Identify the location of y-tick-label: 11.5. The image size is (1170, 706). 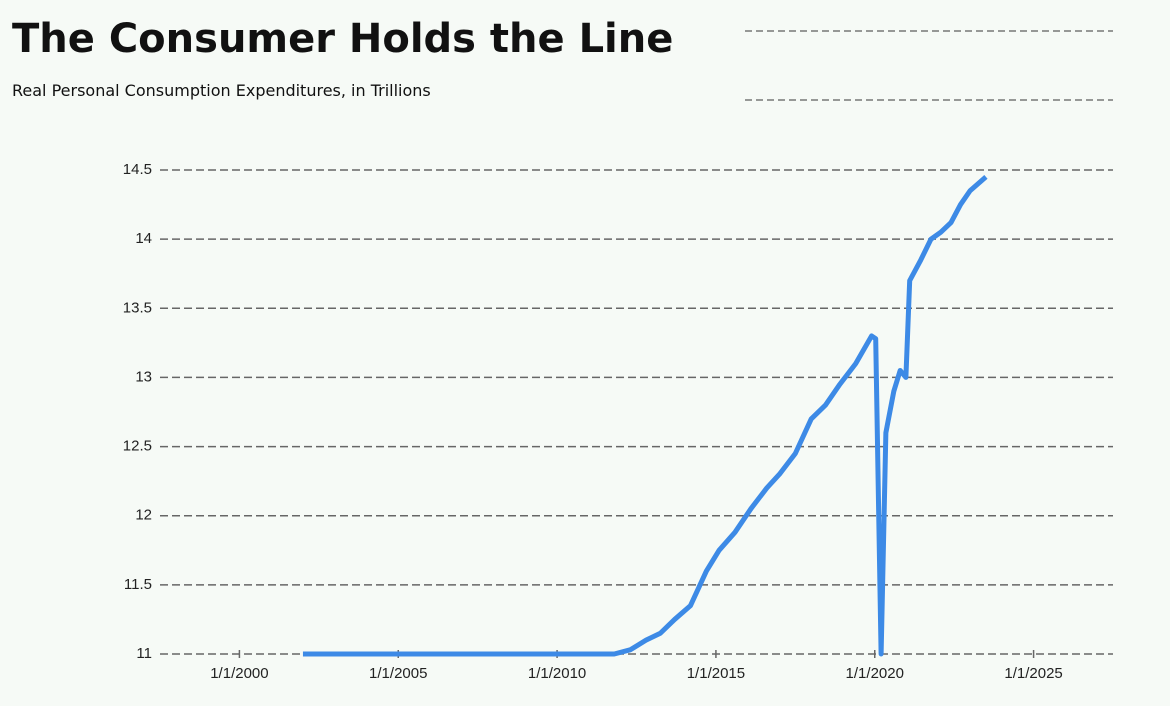
(138, 584).